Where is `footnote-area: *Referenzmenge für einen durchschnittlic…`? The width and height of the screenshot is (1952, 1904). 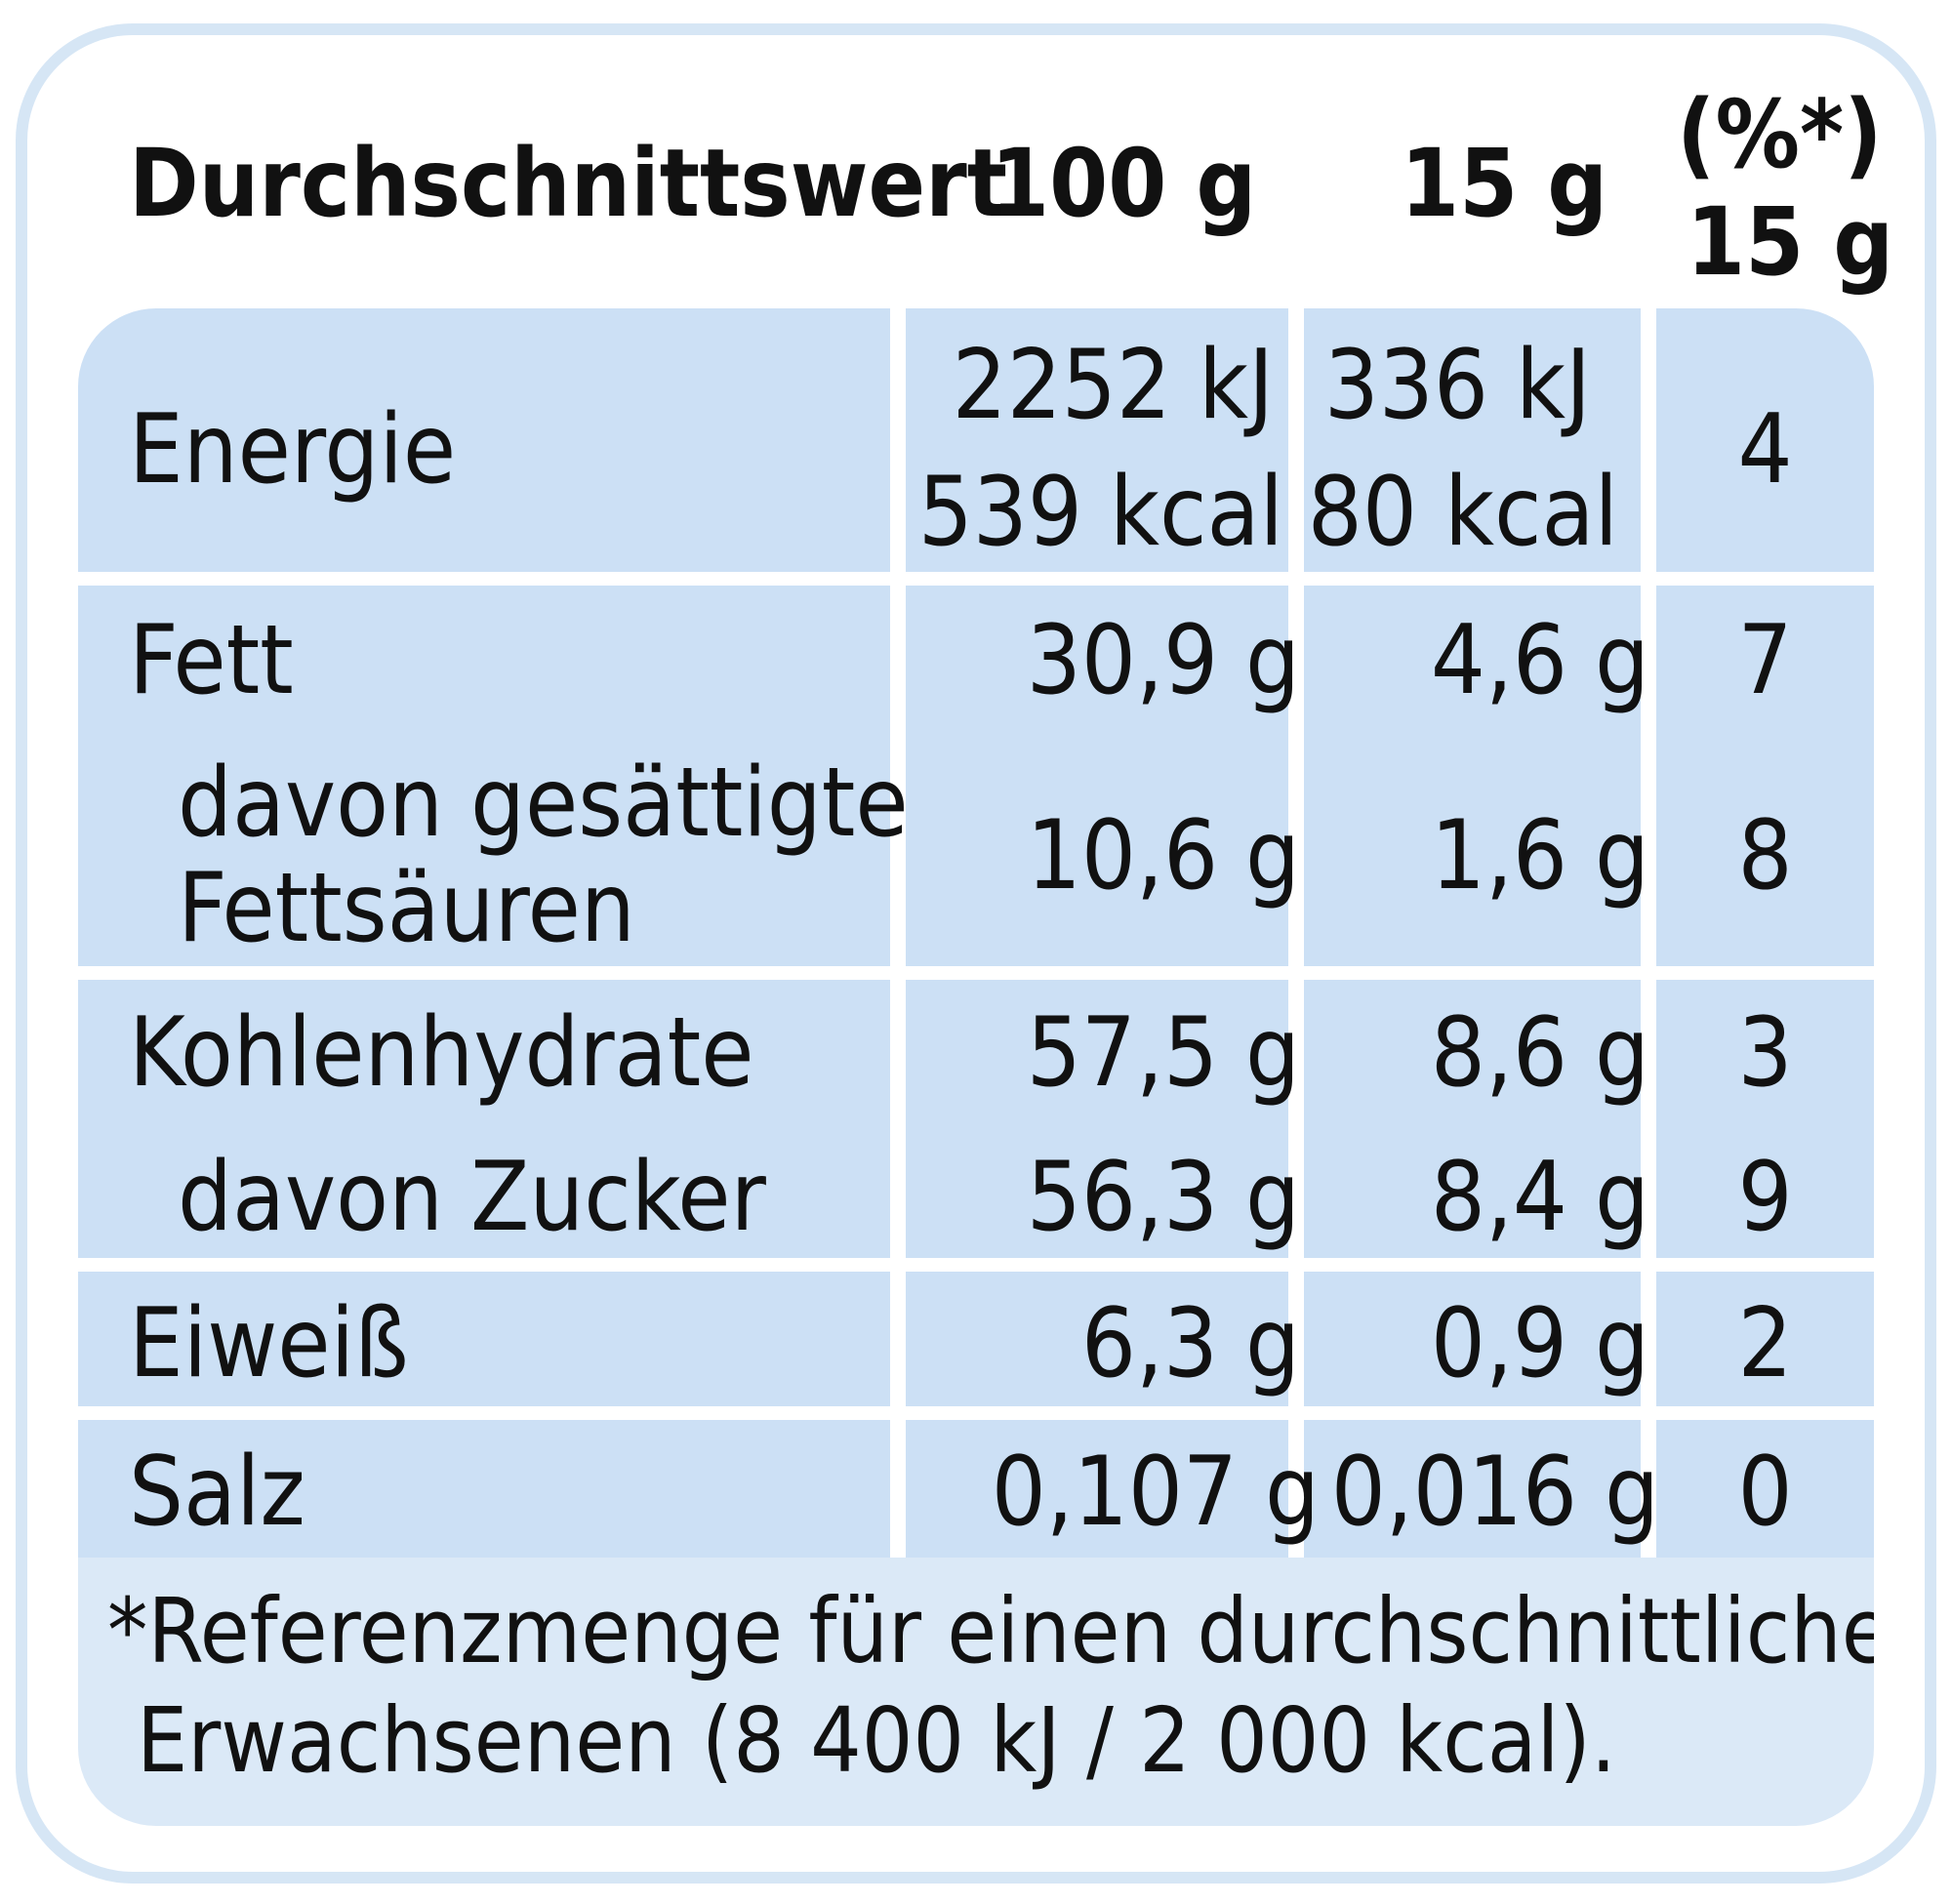 footnote-area: *Referenzmenge für einen durchschnittlic… is located at coordinates (976, 1692).